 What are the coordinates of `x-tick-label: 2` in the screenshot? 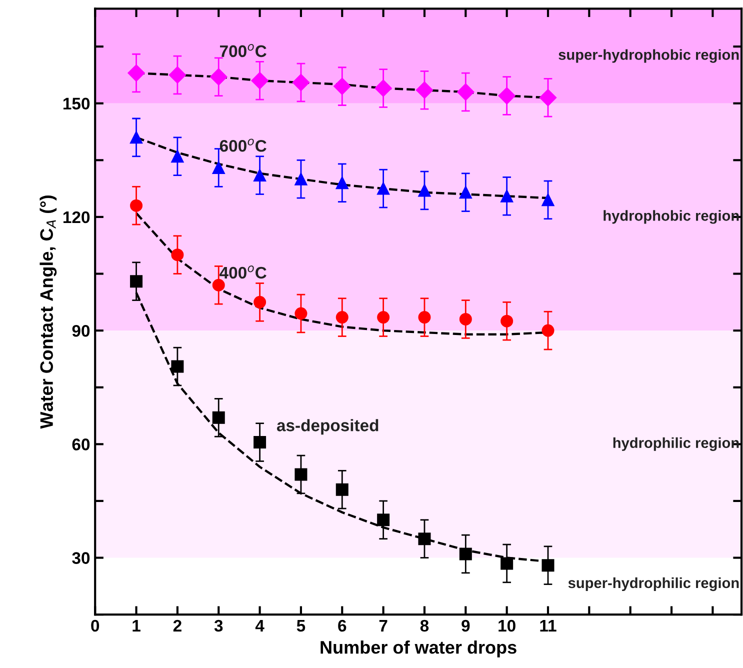 It's located at (177, 626).